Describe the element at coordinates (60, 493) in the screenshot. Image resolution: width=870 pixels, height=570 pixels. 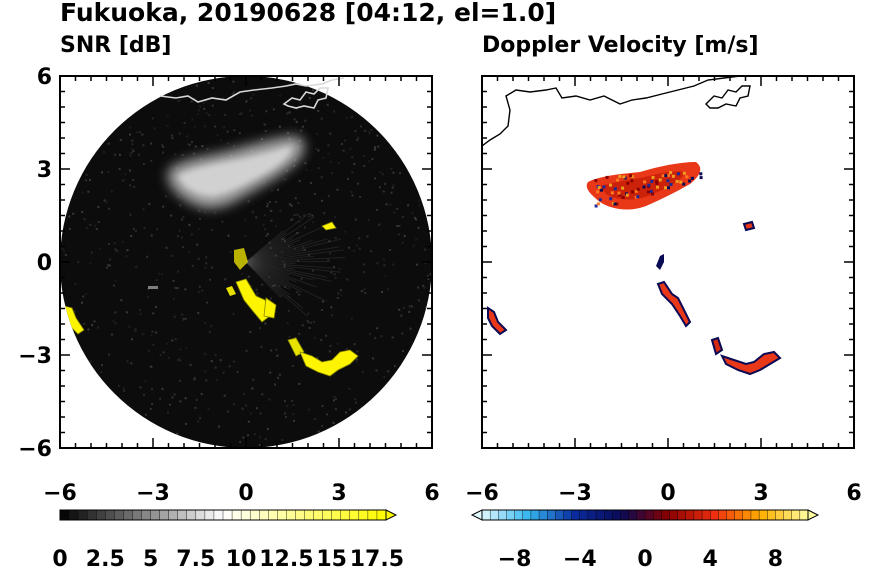
I see `snr-x-tick-label: −6` at that location.